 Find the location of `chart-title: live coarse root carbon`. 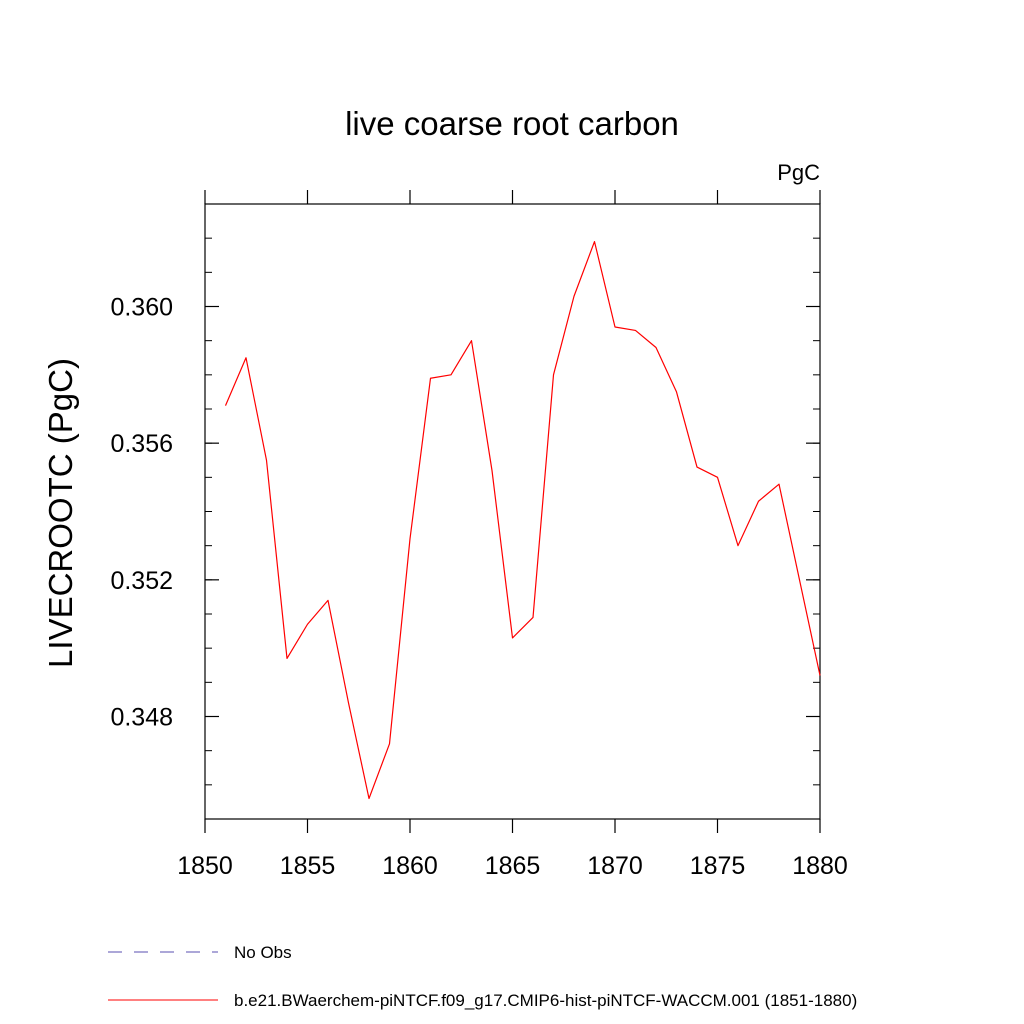

chart-title: live coarse root carbon is located at coordinates (512, 123).